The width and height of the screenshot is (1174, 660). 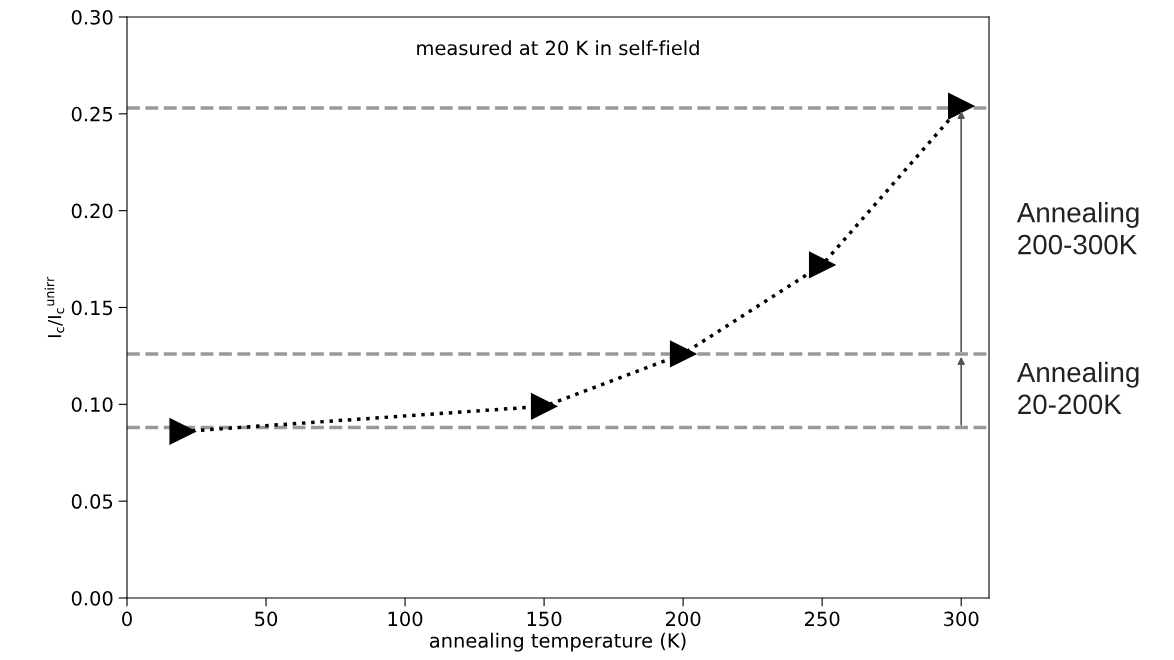 What do you see at coordinates (92, 308) in the screenshot?
I see `y-tick-label: 0.15` at bounding box center [92, 308].